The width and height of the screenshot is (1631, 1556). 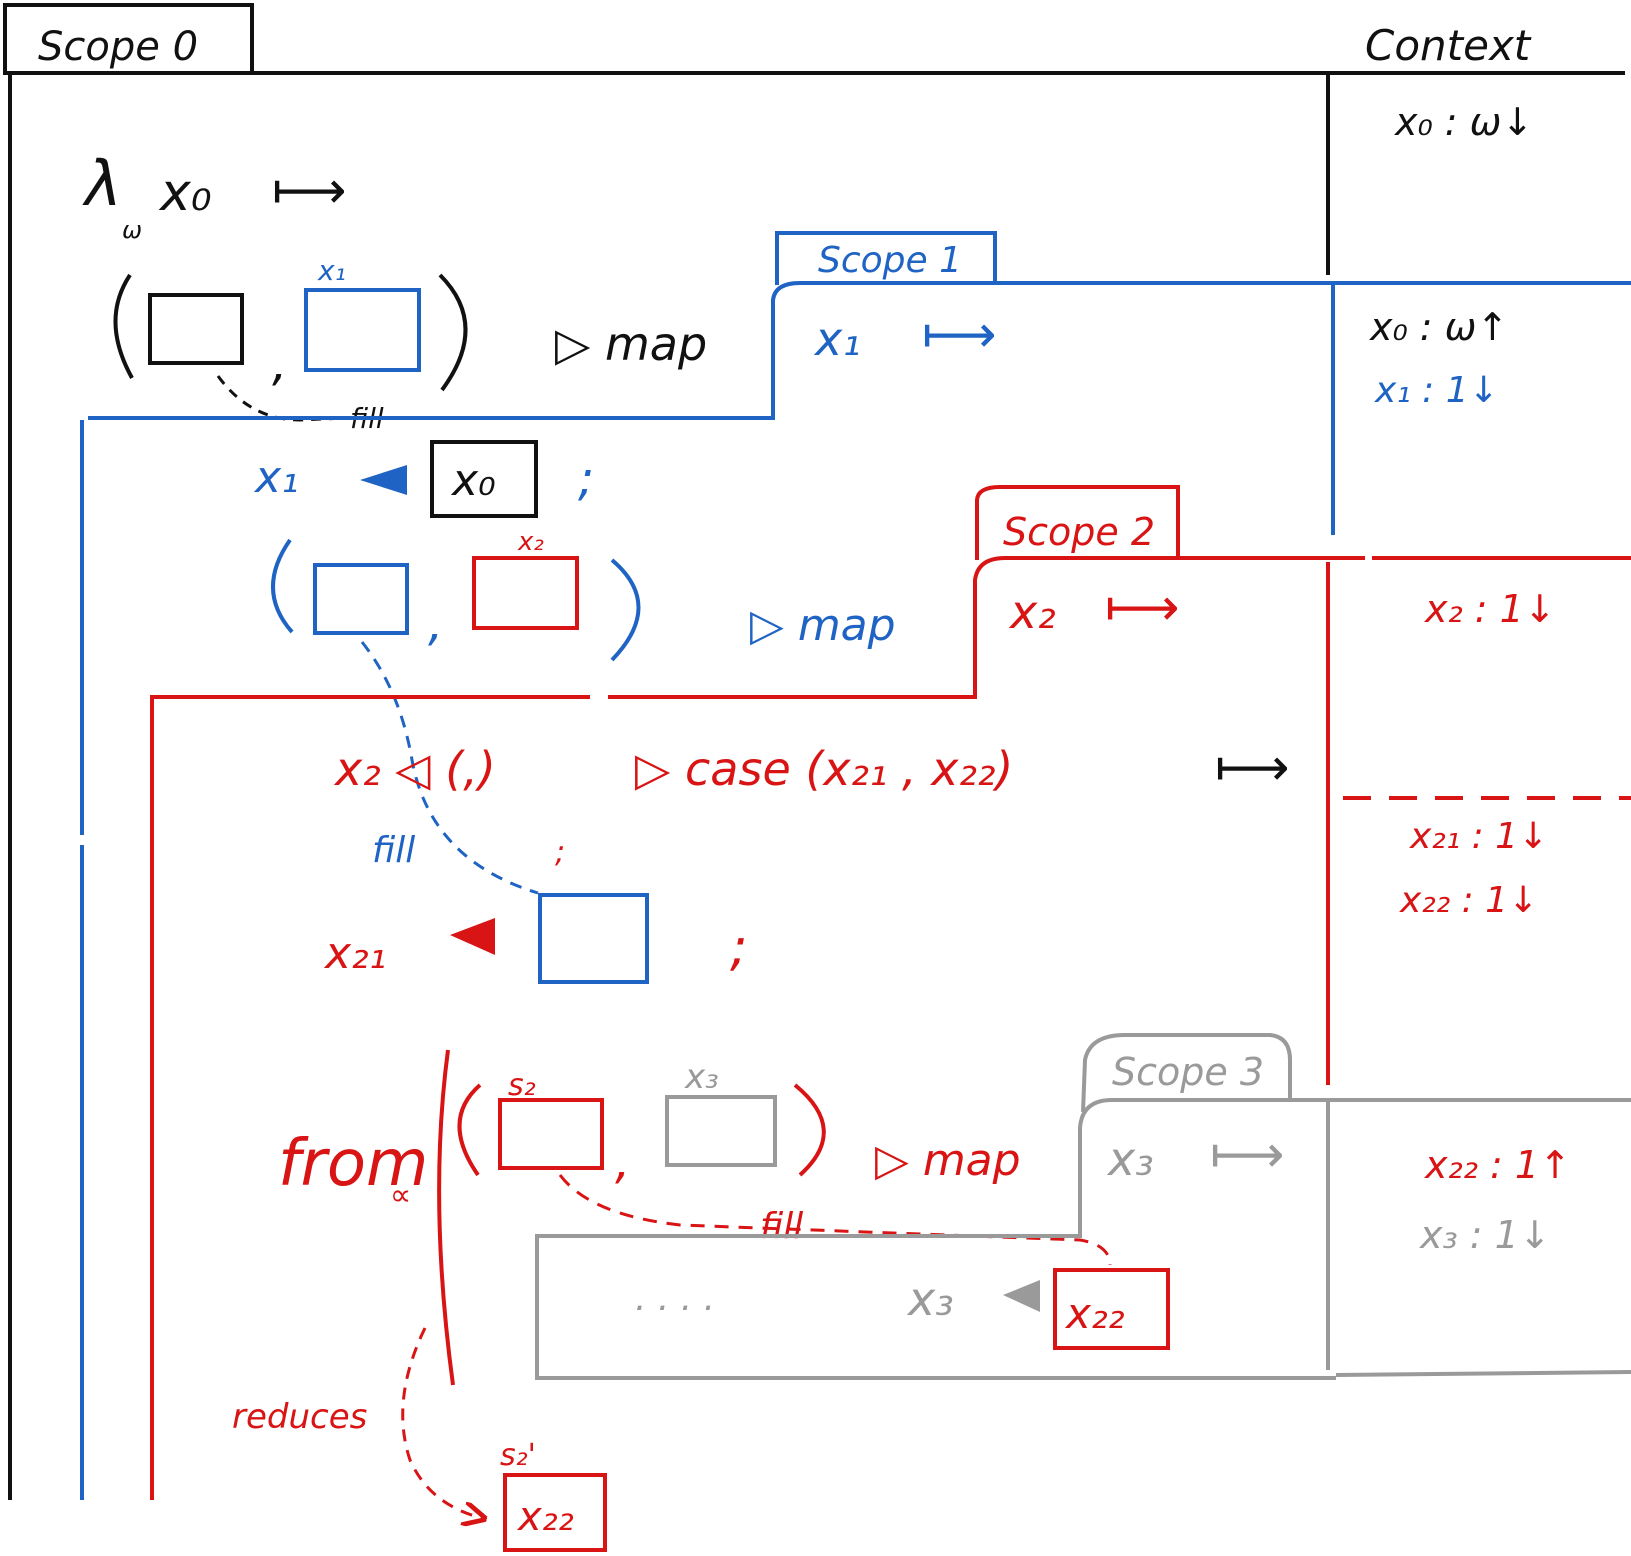 What do you see at coordinates (824, 769) in the screenshot?
I see `case-line-rest: ▷ case (x₂₁ , x₂₂)` at bounding box center [824, 769].